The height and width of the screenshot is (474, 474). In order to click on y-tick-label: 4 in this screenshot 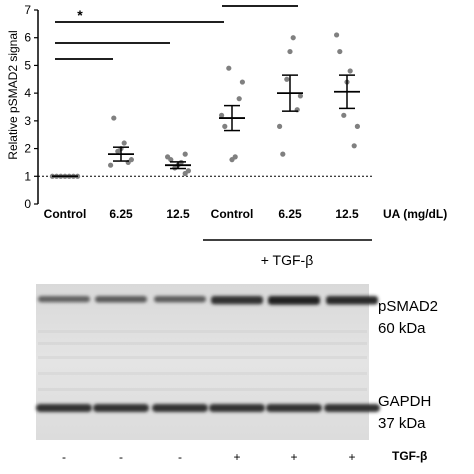, I will do `click(27, 93)`.